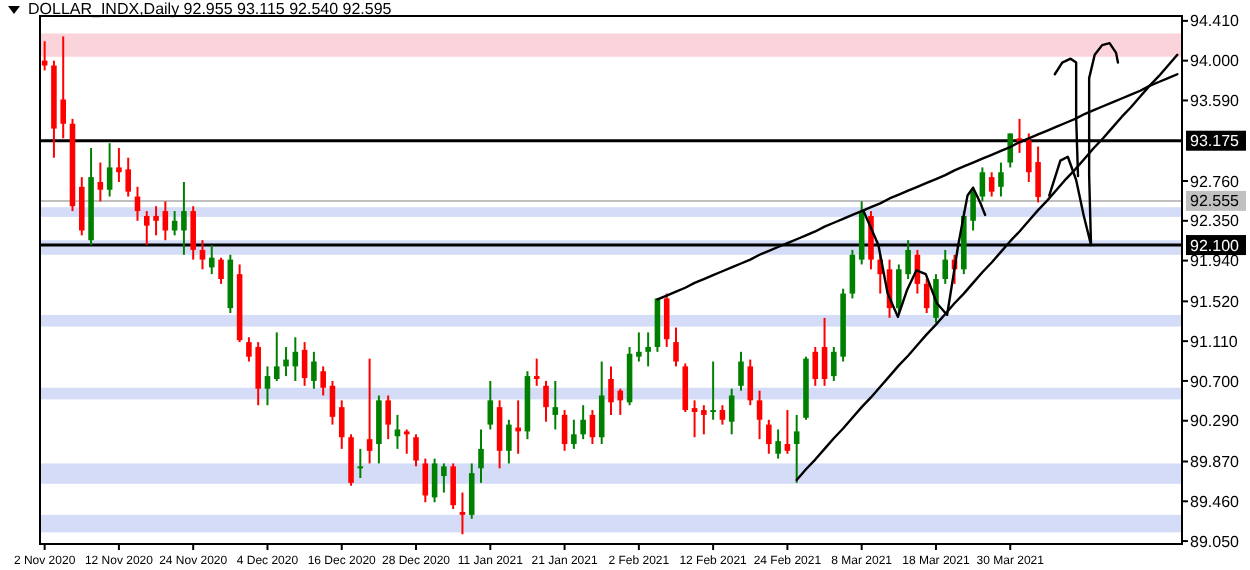 This screenshot has height=570, width=1250. I want to click on y-tick-label: 92.760, so click(1215, 181).